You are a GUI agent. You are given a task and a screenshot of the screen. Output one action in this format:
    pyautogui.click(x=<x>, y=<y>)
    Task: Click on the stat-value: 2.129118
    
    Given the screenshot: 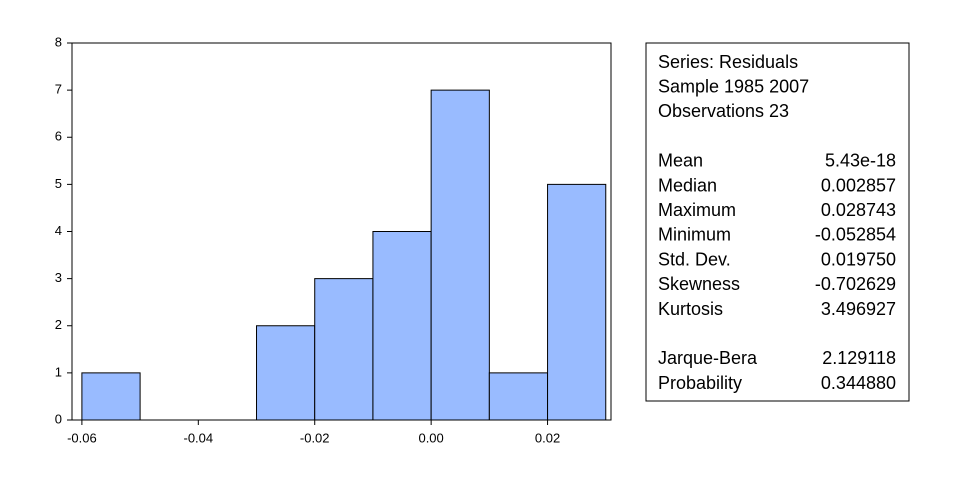 What is the action you would take?
    pyautogui.click(x=859, y=358)
    